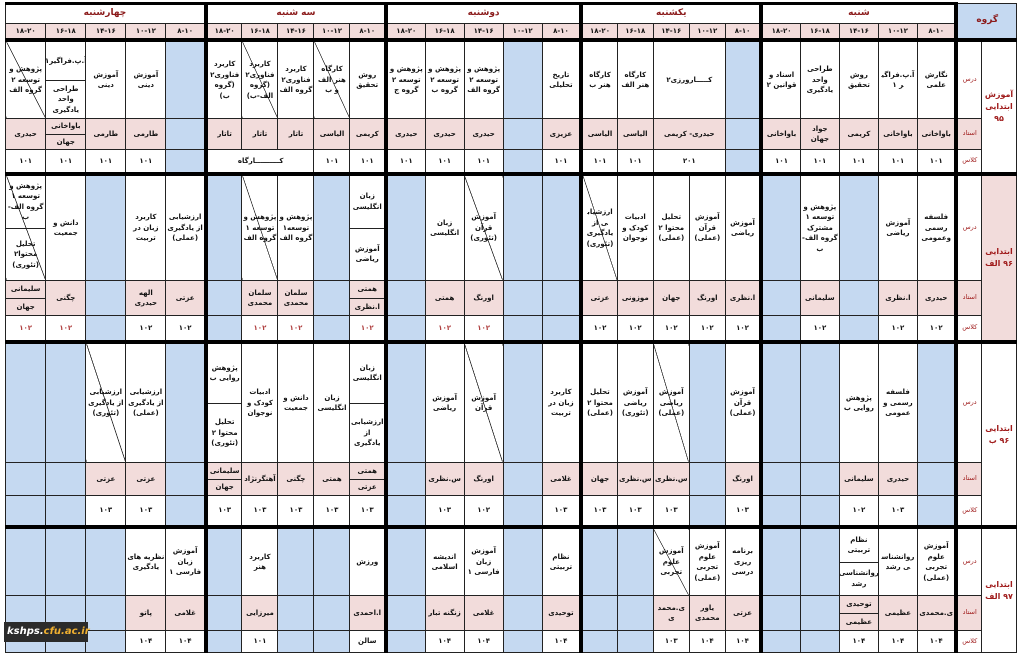  What do you see at coordinates (672, 13) in the screenshot?
I see `day-header: یکشنبه` at bounding box center [672, 13].